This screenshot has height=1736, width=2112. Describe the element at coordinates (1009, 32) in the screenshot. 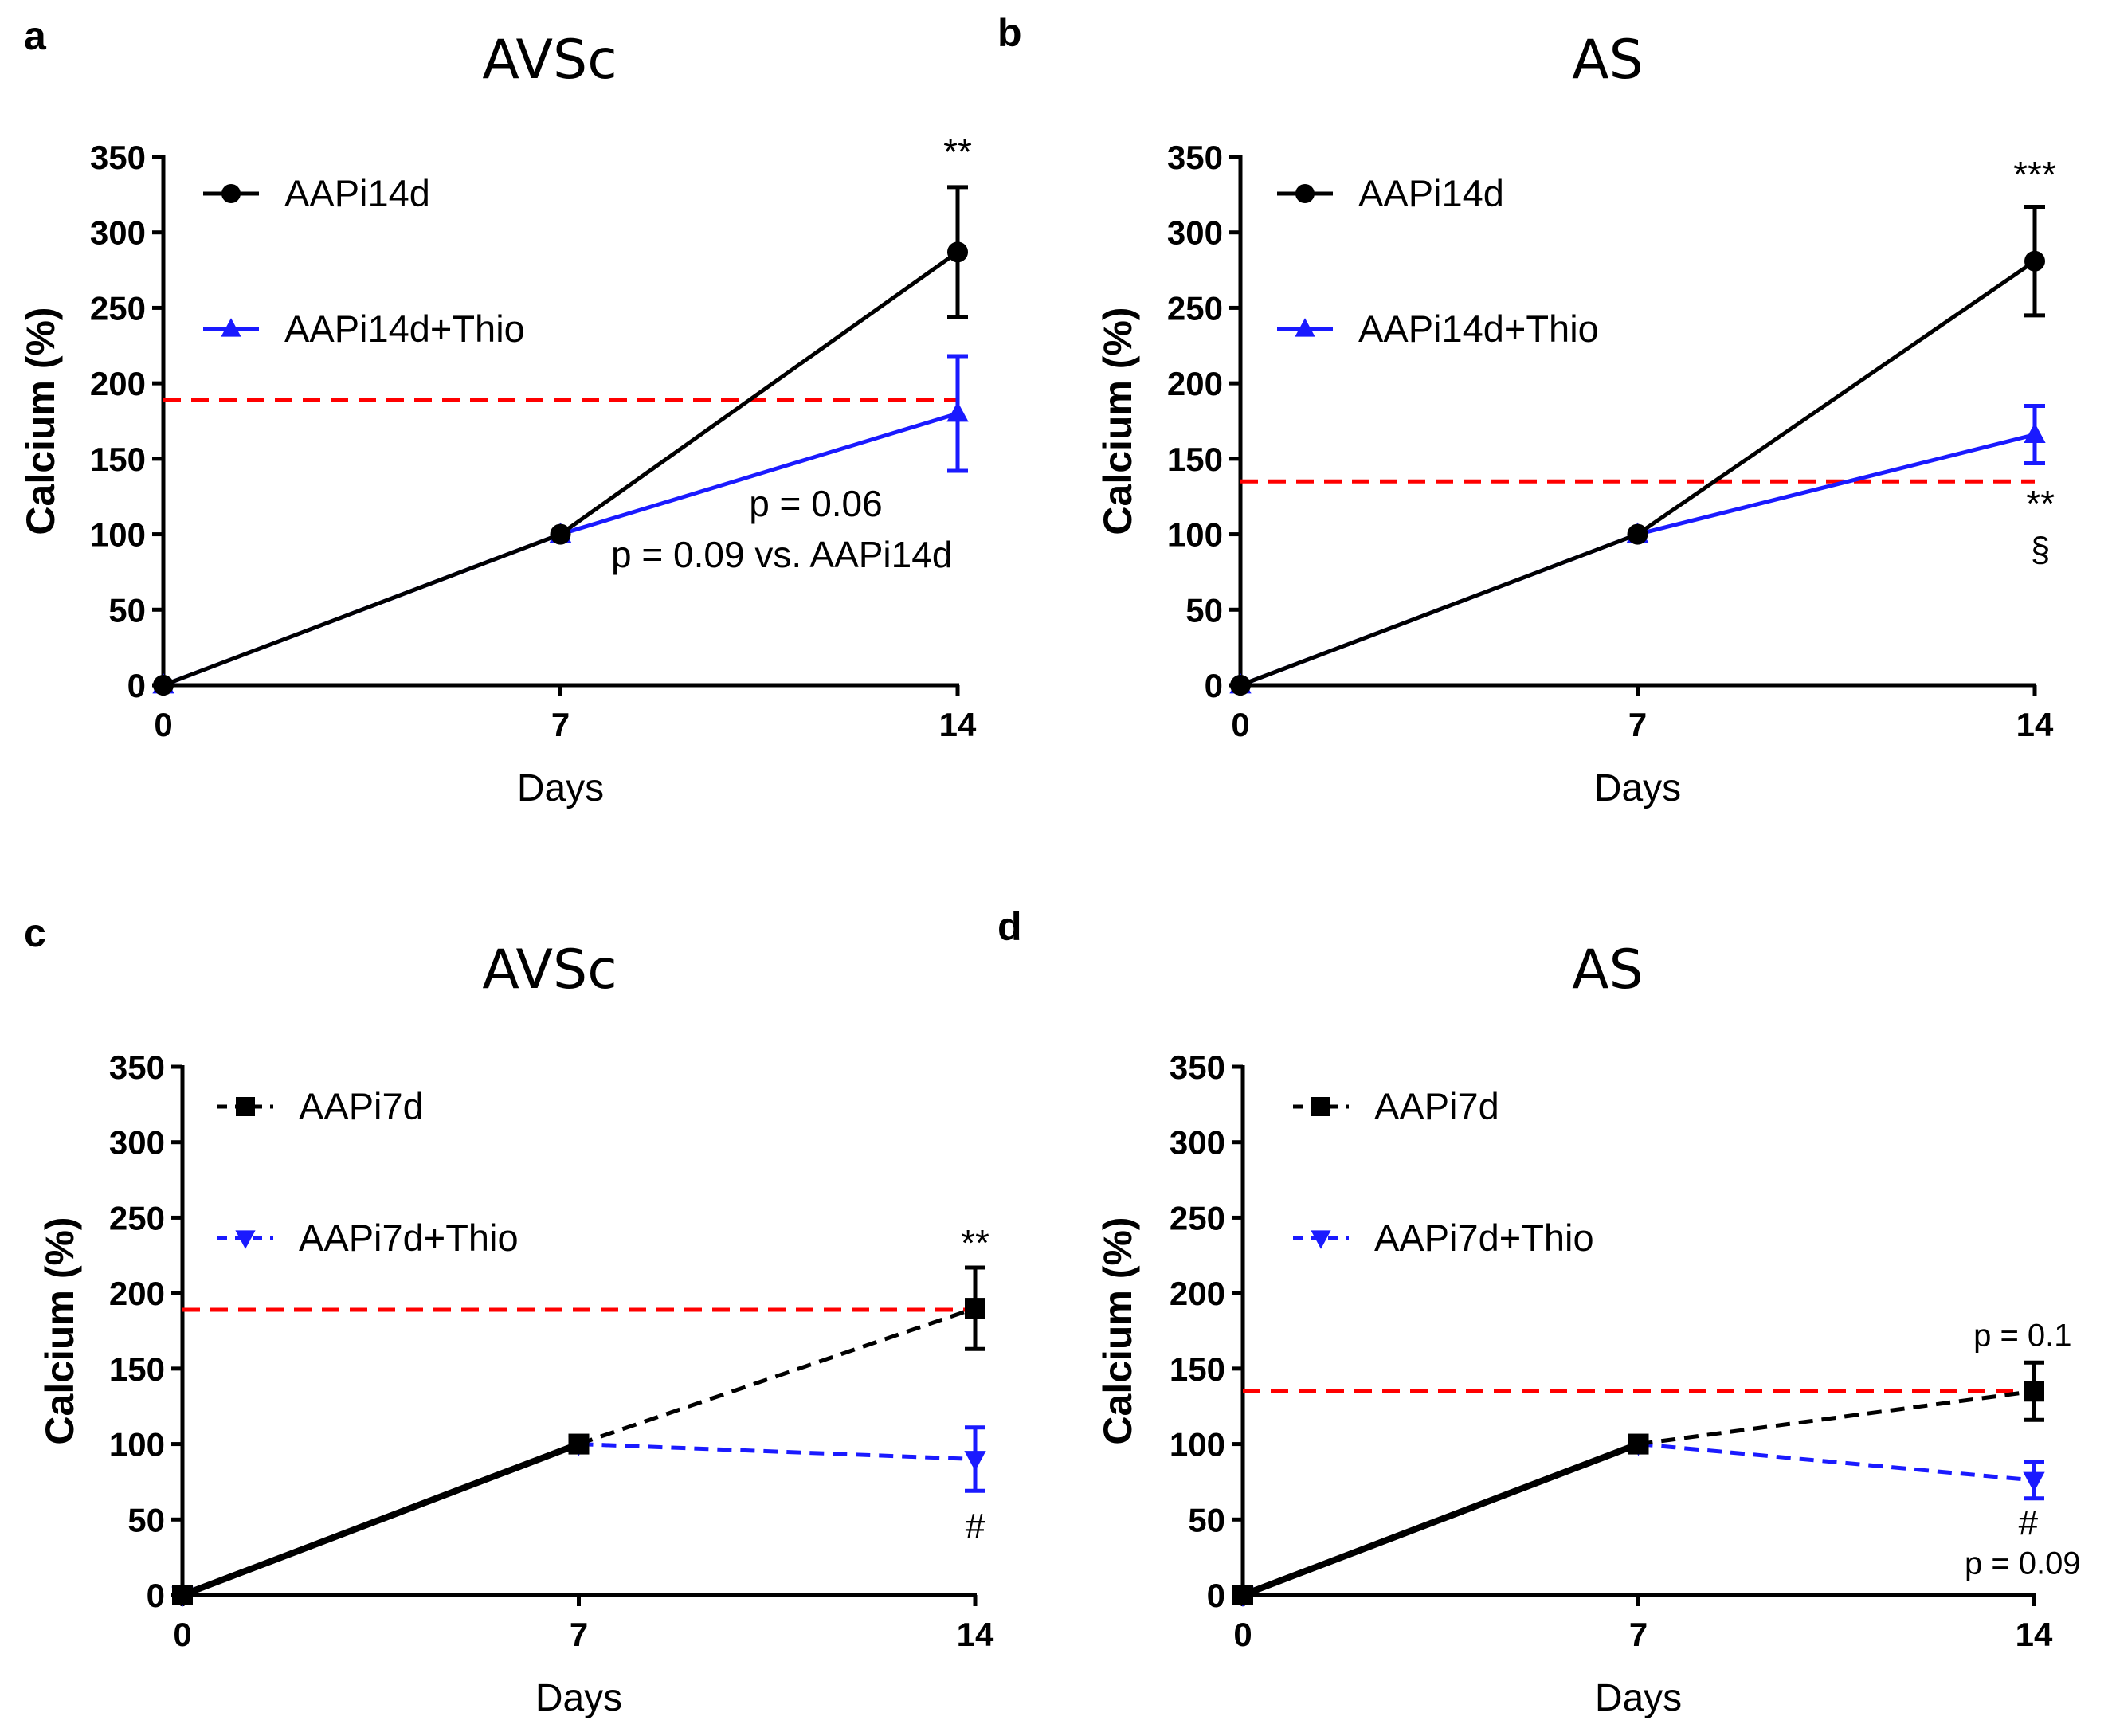

I see `panel-letter: b` at that location.